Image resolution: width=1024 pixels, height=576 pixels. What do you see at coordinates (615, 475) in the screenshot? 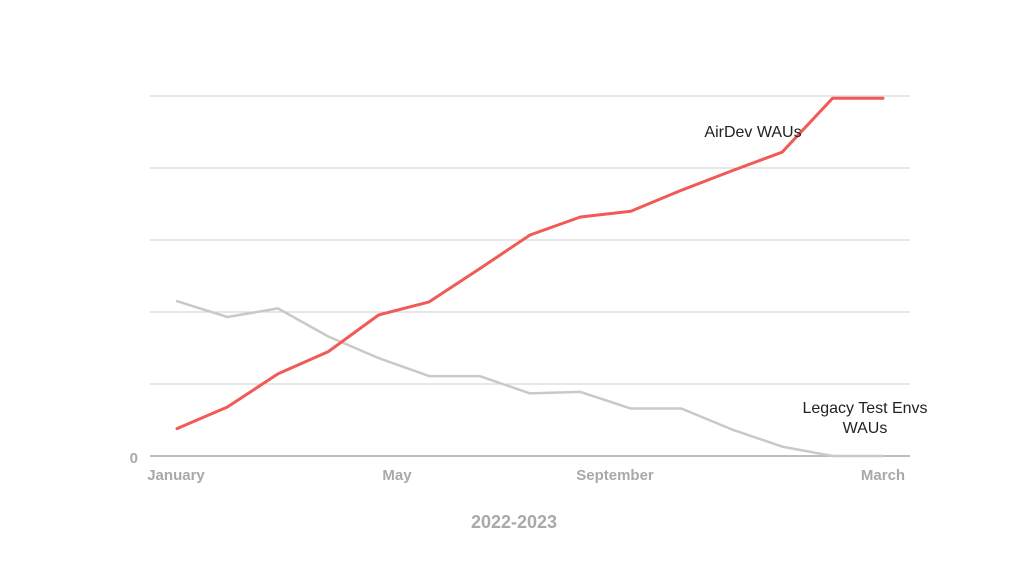
I see `x-tick-label-september: September` at bounding box center [615, 475].